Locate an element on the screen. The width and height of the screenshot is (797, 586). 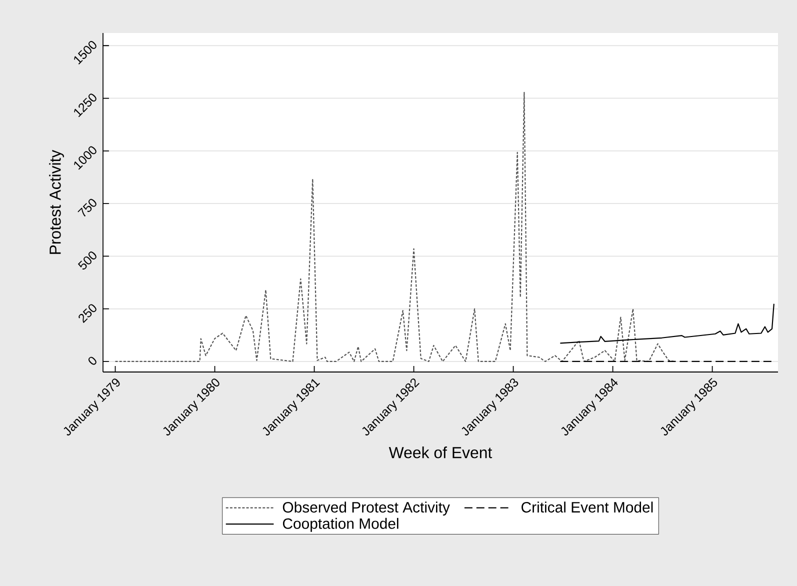
y-tick-label: 0 is located at coordinates (92, 360).